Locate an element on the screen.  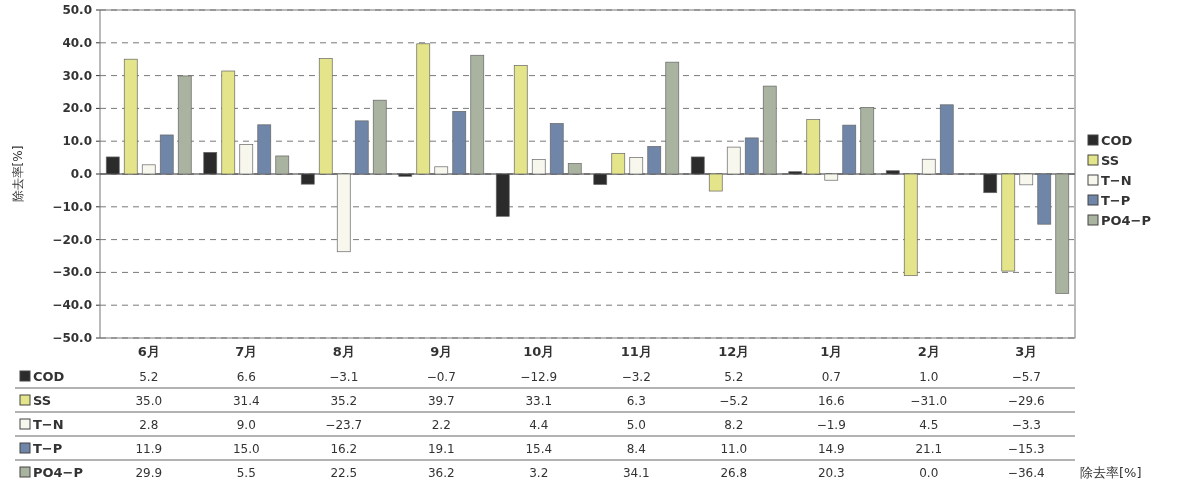
data-label: 14.9 is located at coordinates (831, 449).